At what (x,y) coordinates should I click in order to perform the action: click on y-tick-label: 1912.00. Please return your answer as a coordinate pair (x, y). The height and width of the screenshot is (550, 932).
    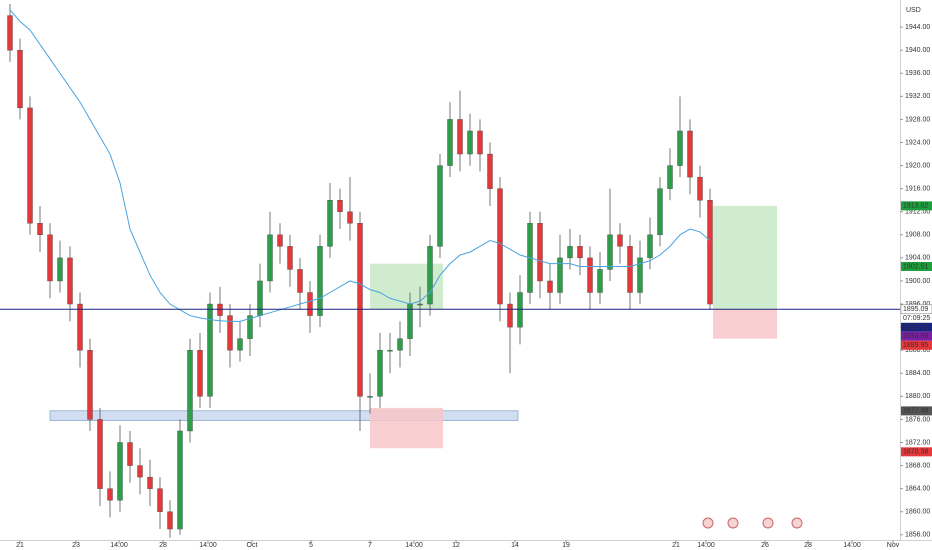
    Looking at the image, I should click on (917, 212).